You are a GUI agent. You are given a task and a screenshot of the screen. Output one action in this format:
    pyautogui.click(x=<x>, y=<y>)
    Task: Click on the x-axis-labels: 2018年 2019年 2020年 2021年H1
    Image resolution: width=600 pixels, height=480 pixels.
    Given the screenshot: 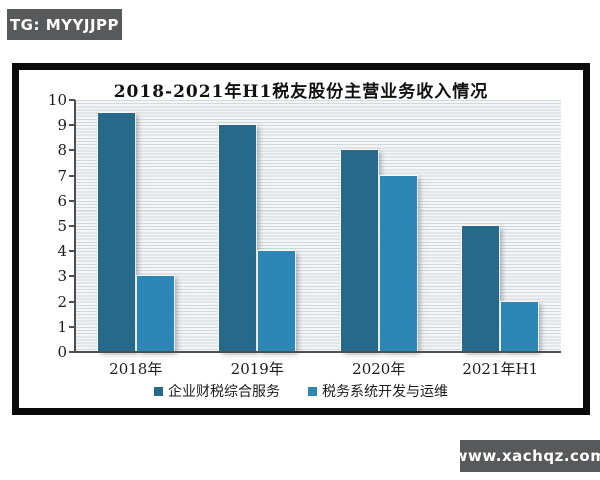 What is the action you would take?
    pyautogui.click(x=318, y=368)
    